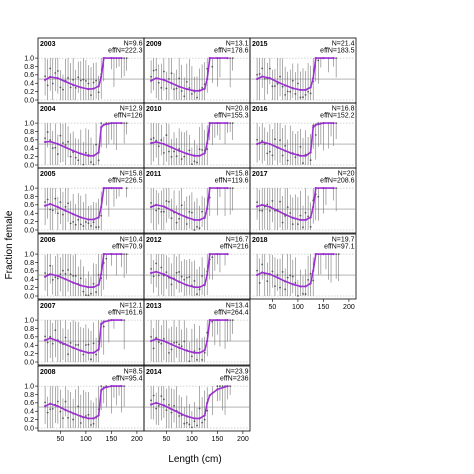  What do you see at coordinates (48, 372) in the screenshot?
I see `panel-year: 2008` at bounding box center [48, 372].